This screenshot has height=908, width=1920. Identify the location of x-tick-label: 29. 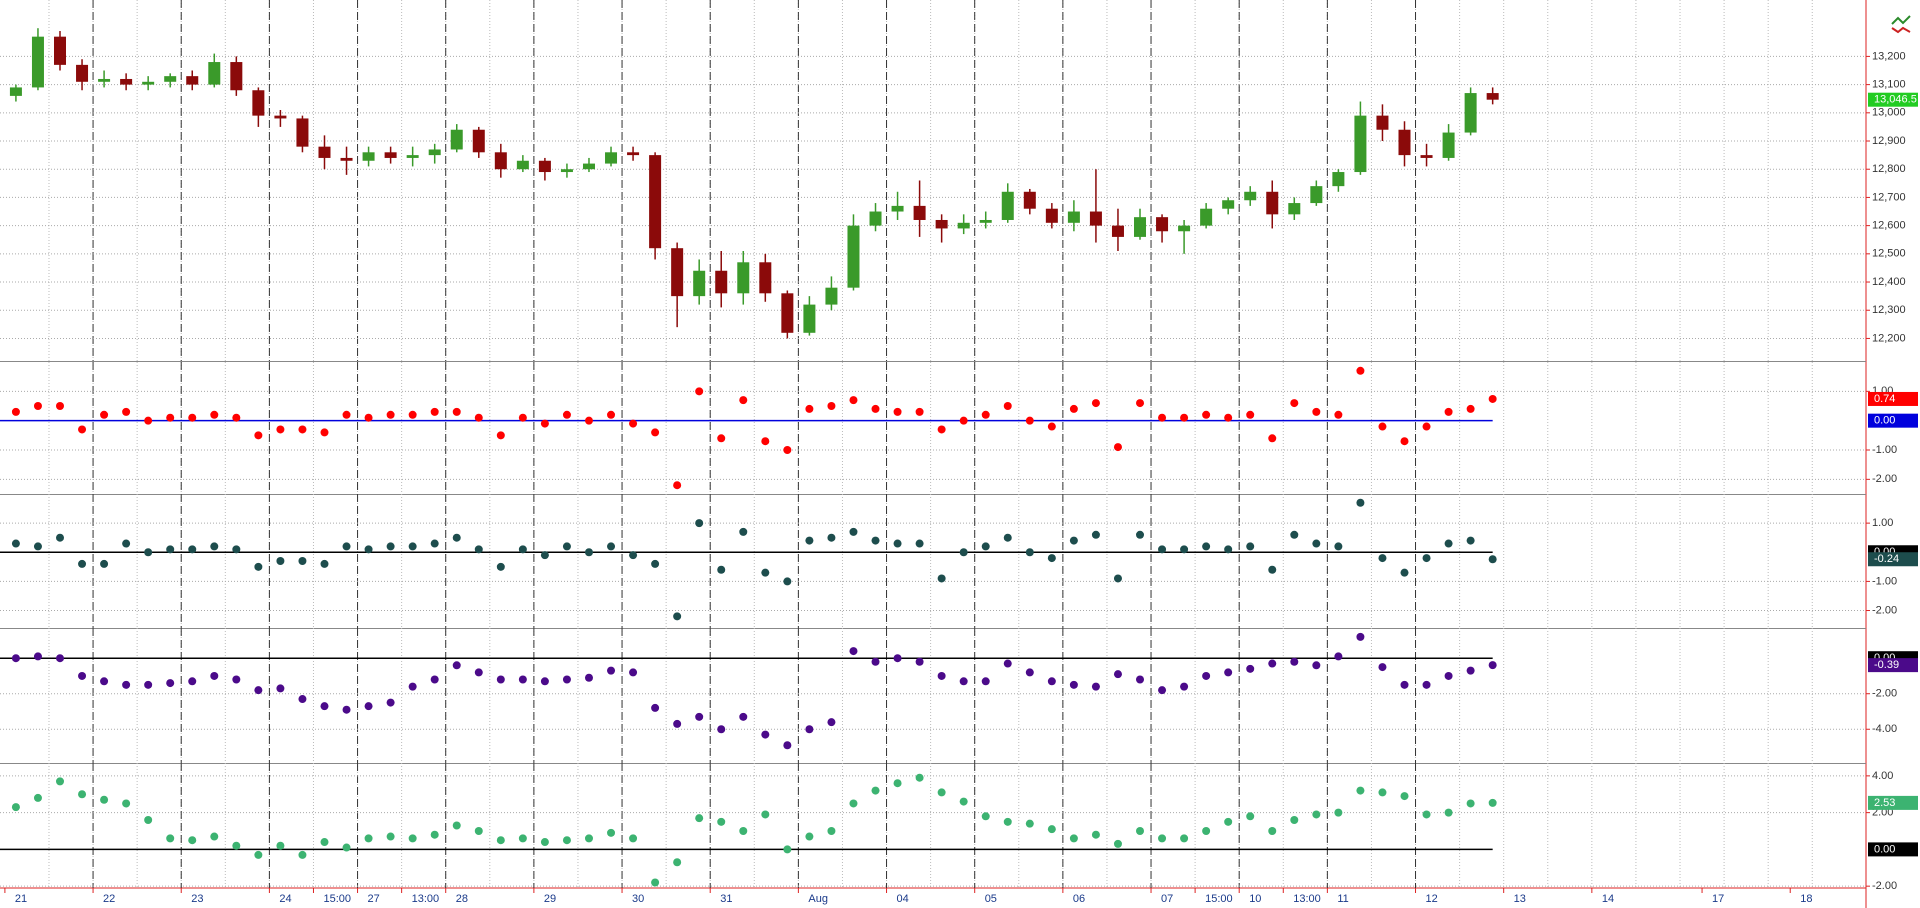
(550, 899).